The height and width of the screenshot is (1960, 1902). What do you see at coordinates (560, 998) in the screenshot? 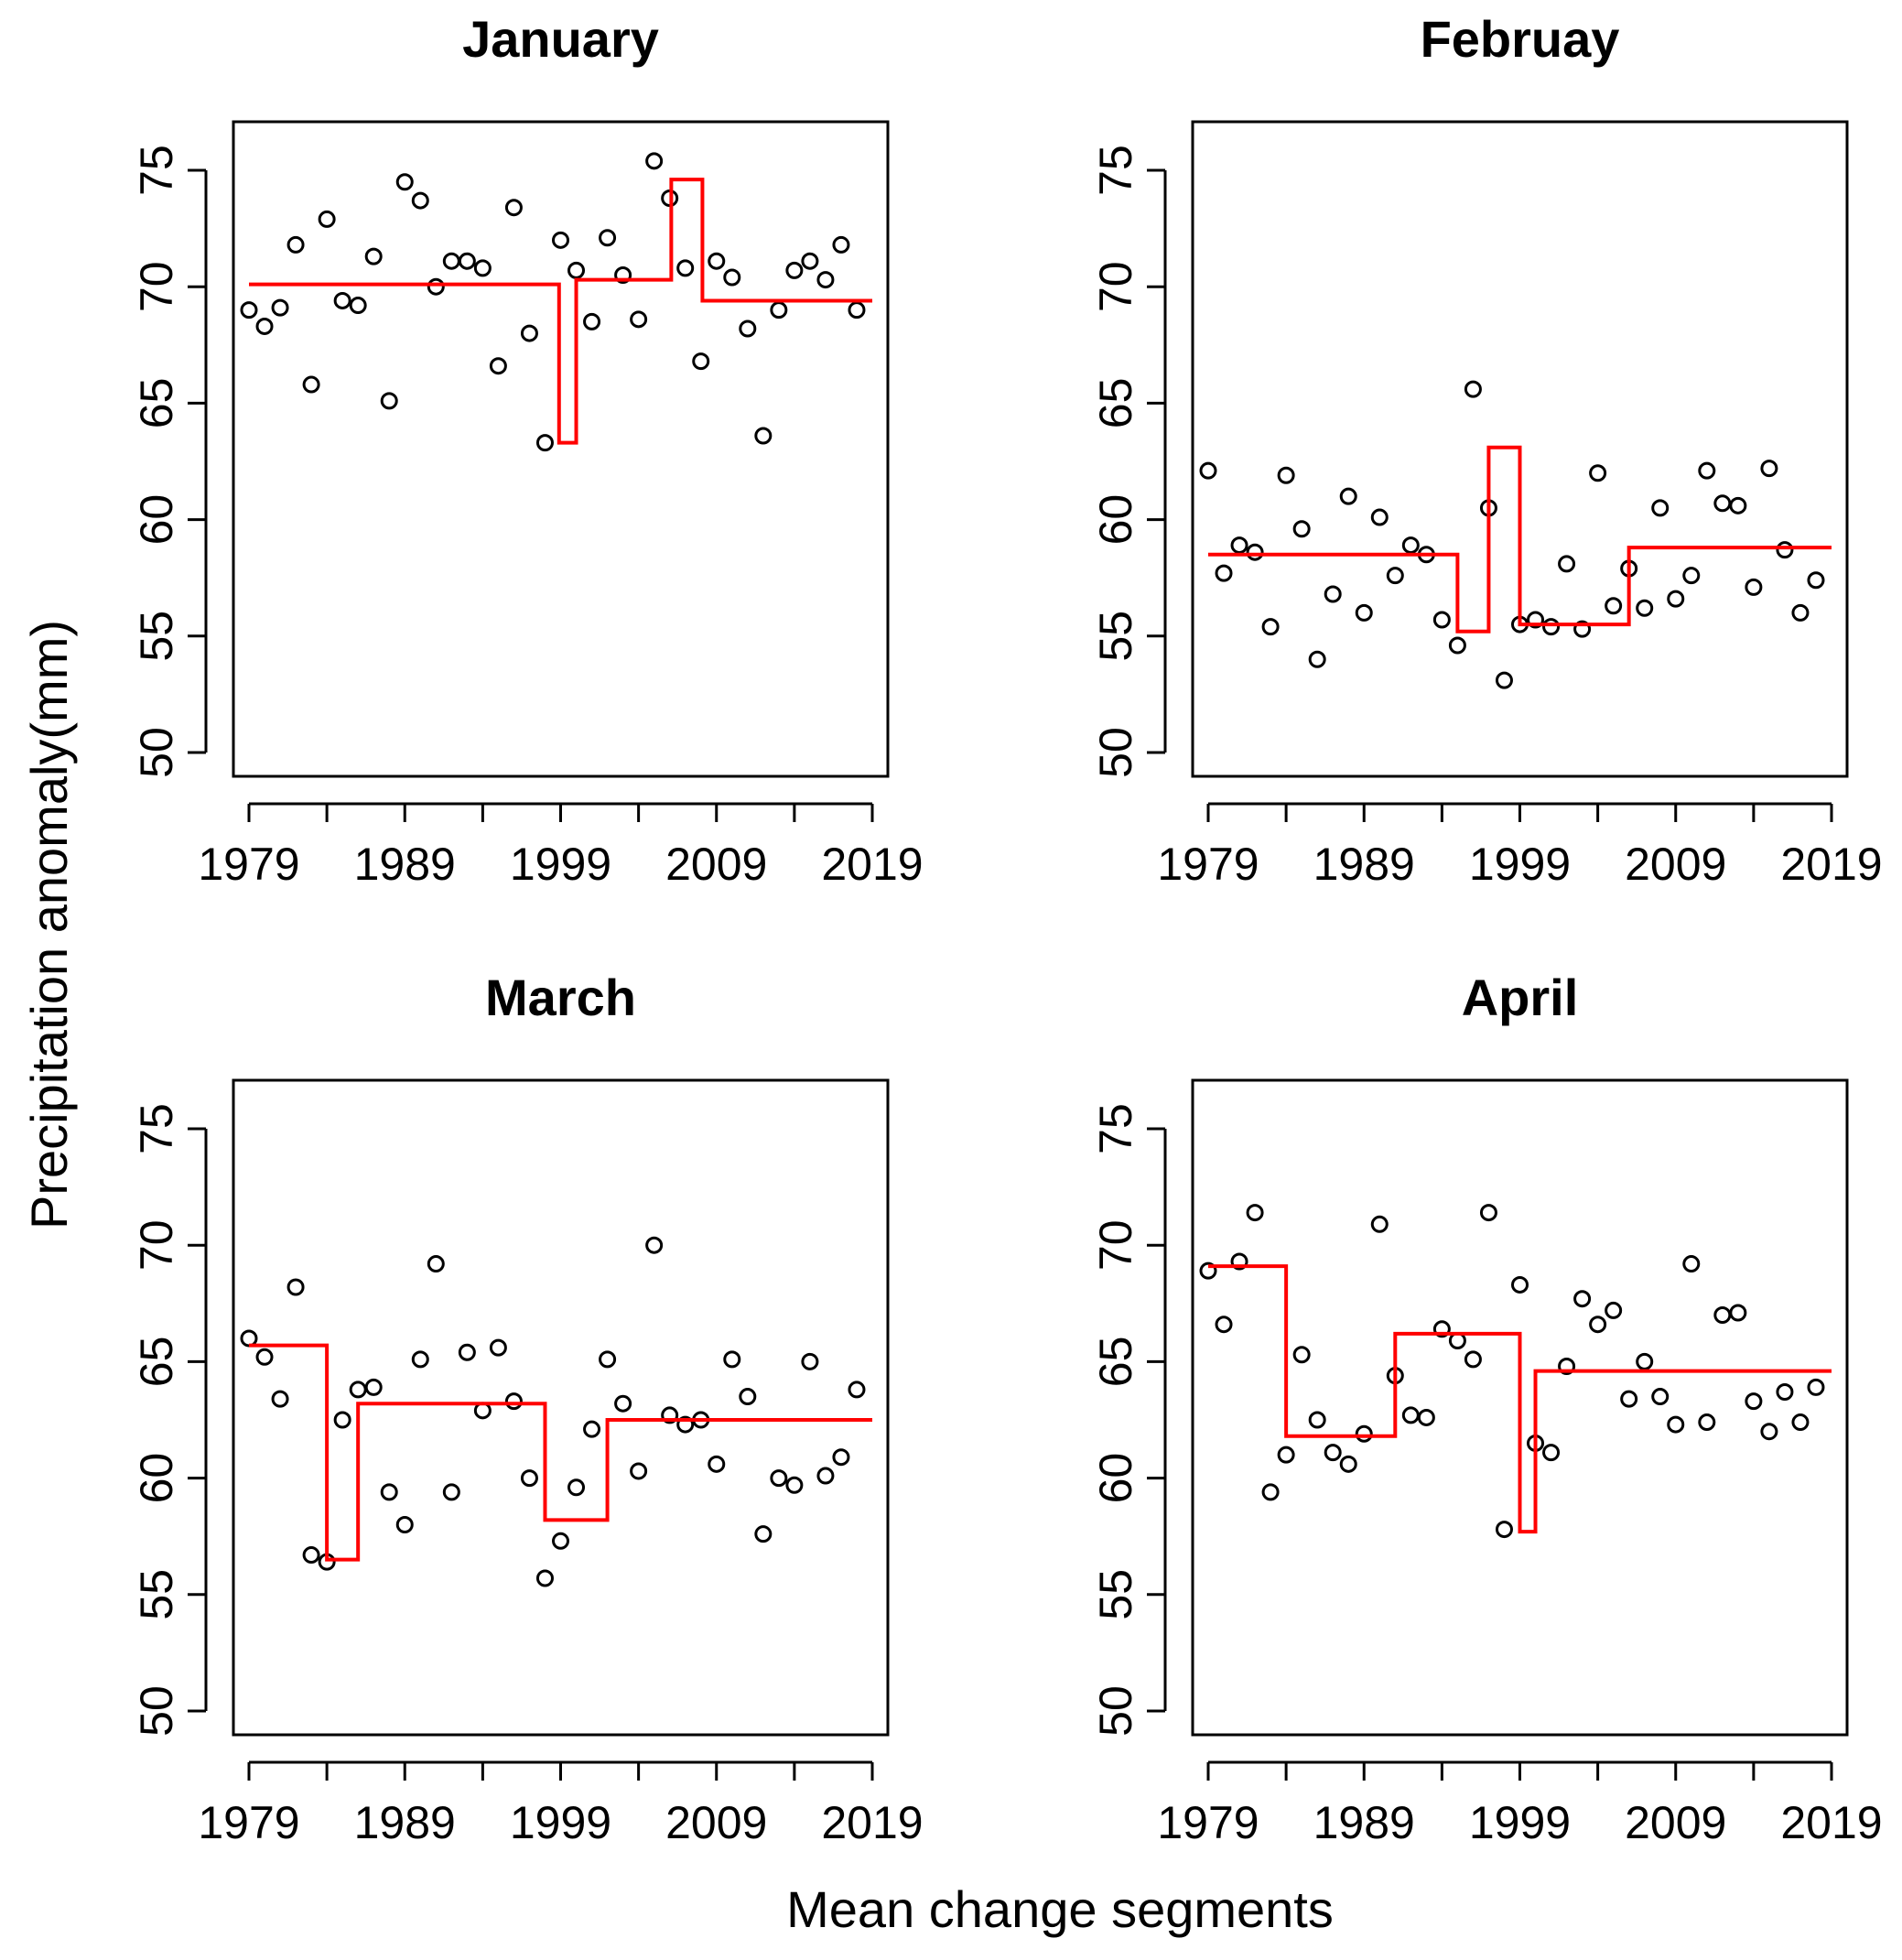
I see `panel-title: March` at bounding box center [560, 998].